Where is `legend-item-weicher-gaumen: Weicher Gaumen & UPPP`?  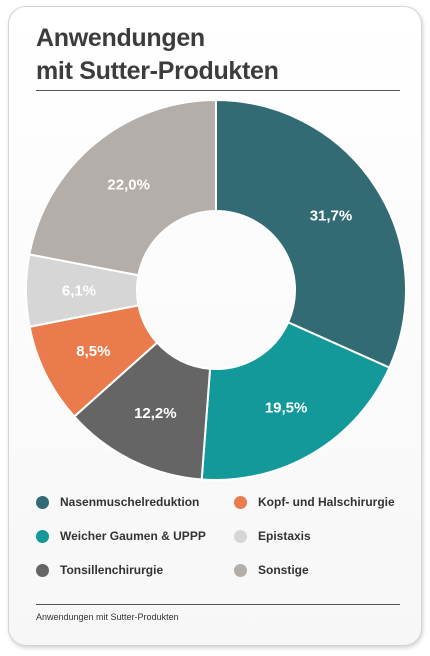 legend-item-weicher-gaumen: Weicher Gaumen & UPPP is located at coordinates (121, 536).